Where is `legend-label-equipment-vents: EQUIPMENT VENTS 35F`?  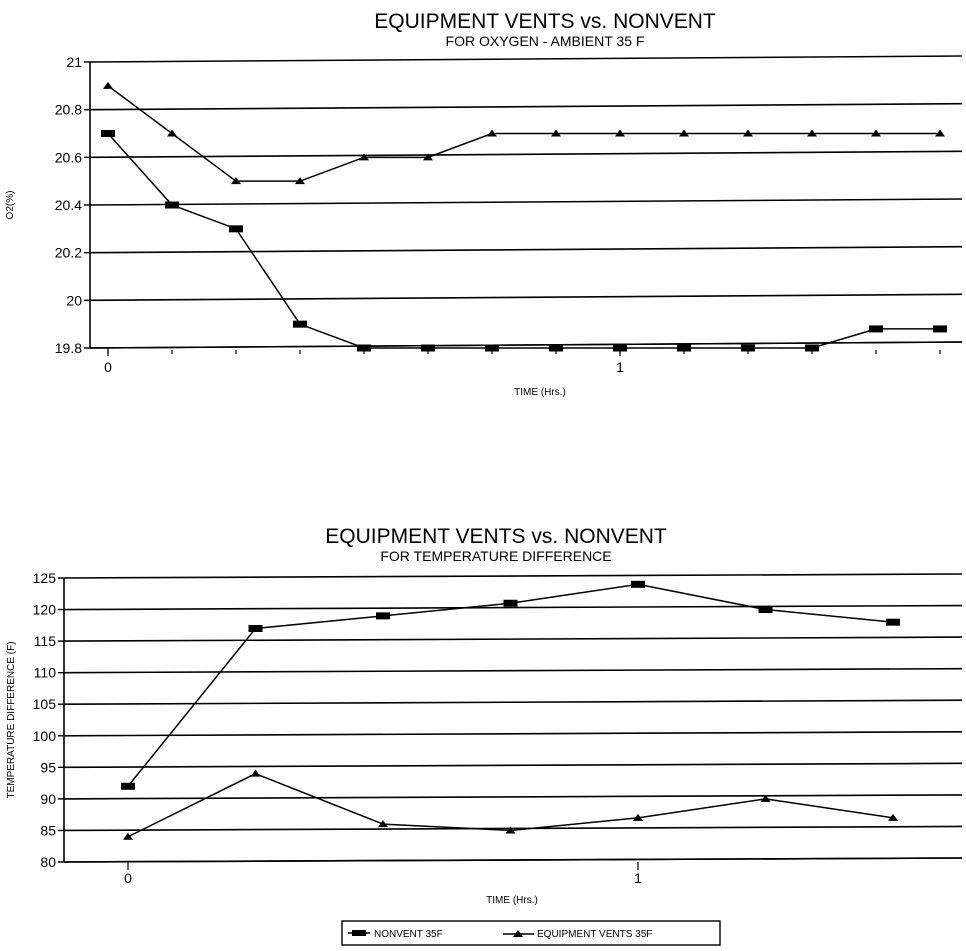
legend-label-equipment-vents: EQUIPMENT VENTS 35F is located at coordinates (594, 934).